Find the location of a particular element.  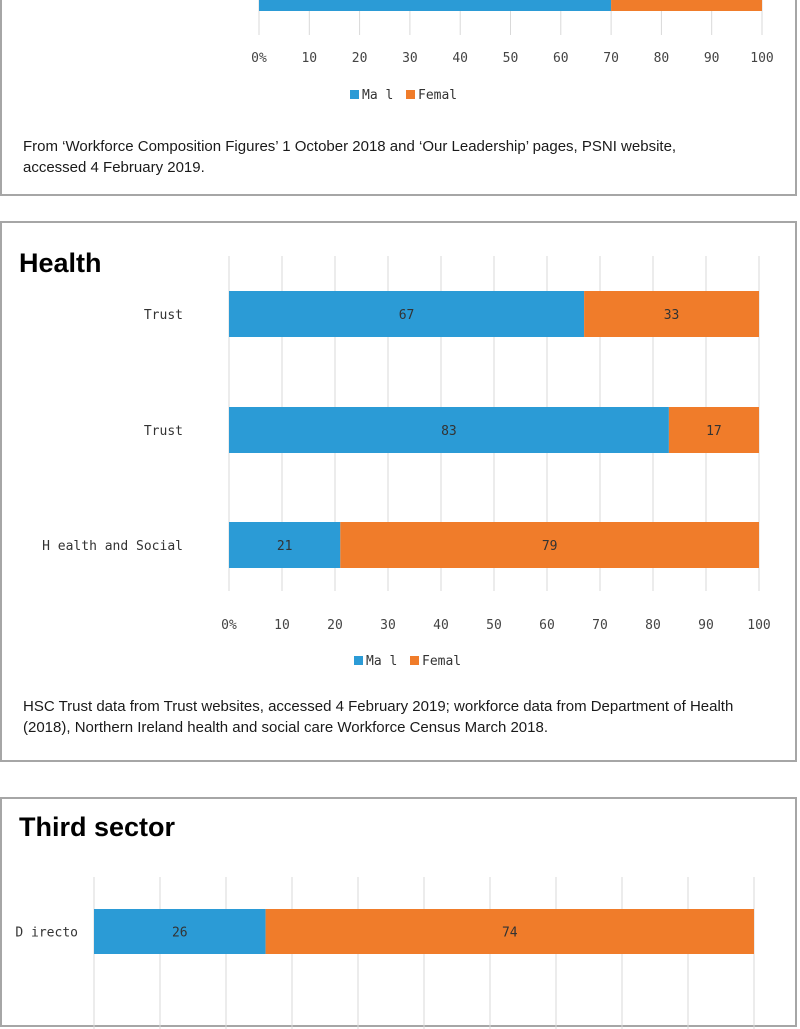

data-label-female-2: 79 is located at coordinates (550, 546).